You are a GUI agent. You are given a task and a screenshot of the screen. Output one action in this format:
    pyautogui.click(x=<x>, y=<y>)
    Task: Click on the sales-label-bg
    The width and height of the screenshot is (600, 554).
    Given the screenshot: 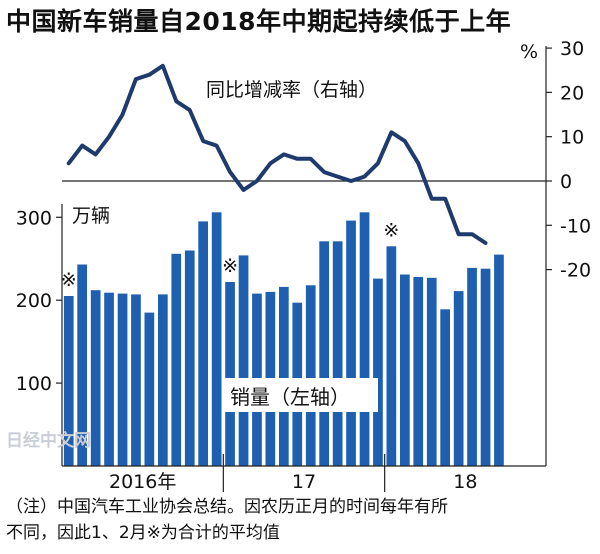 What is the action you would take?
    pyautogui.click(x=300, y=395)
    